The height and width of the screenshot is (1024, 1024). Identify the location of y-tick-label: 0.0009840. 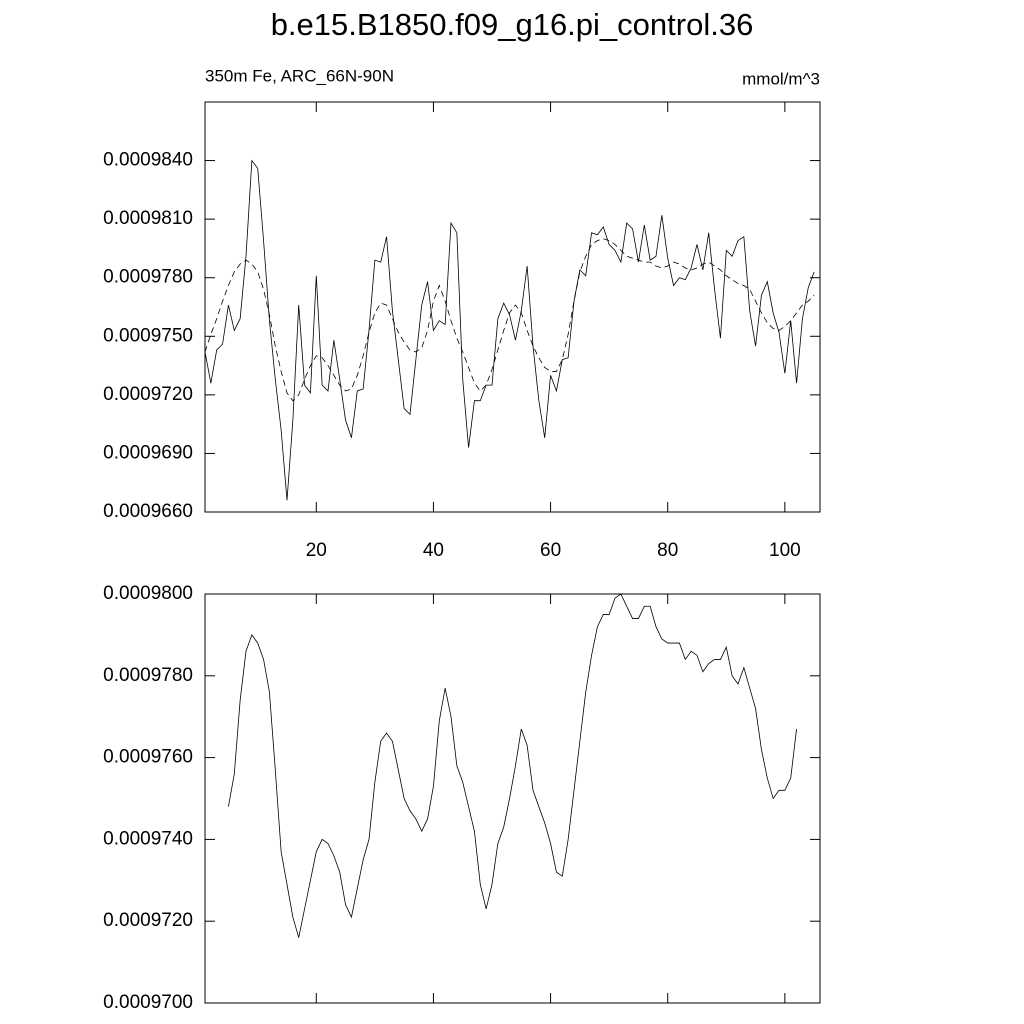
(148, 160).